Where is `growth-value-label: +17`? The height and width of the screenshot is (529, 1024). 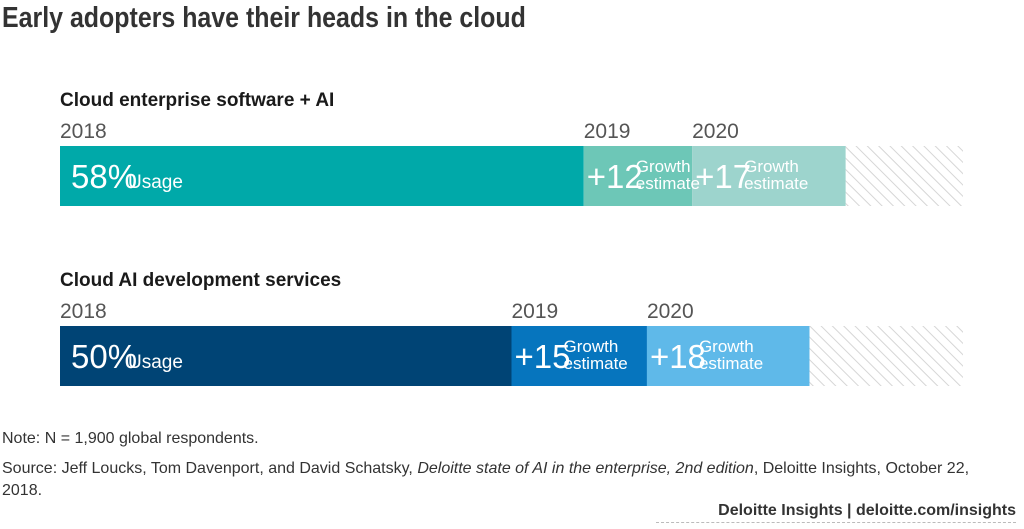
growth-value-label: +17 is located at coordinates (723, 176).